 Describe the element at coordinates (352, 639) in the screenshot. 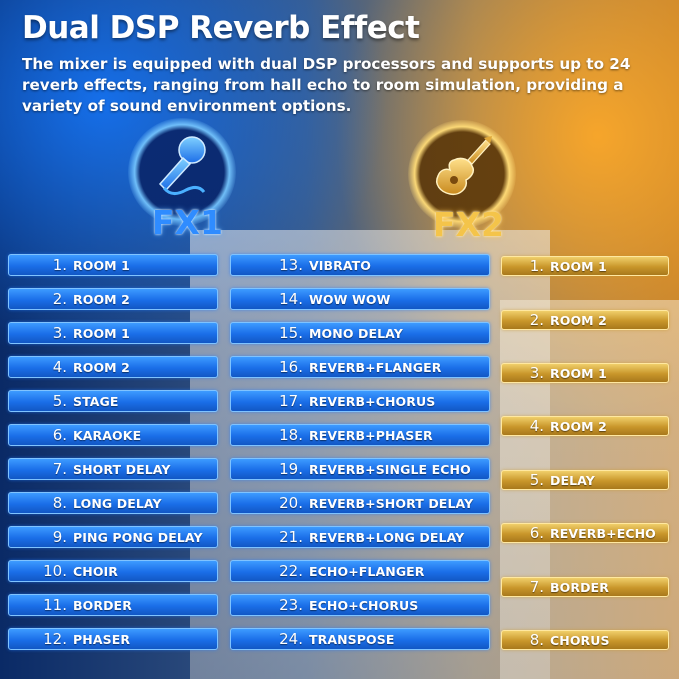

I see `effect-name: TRANSPOSE` at that location.